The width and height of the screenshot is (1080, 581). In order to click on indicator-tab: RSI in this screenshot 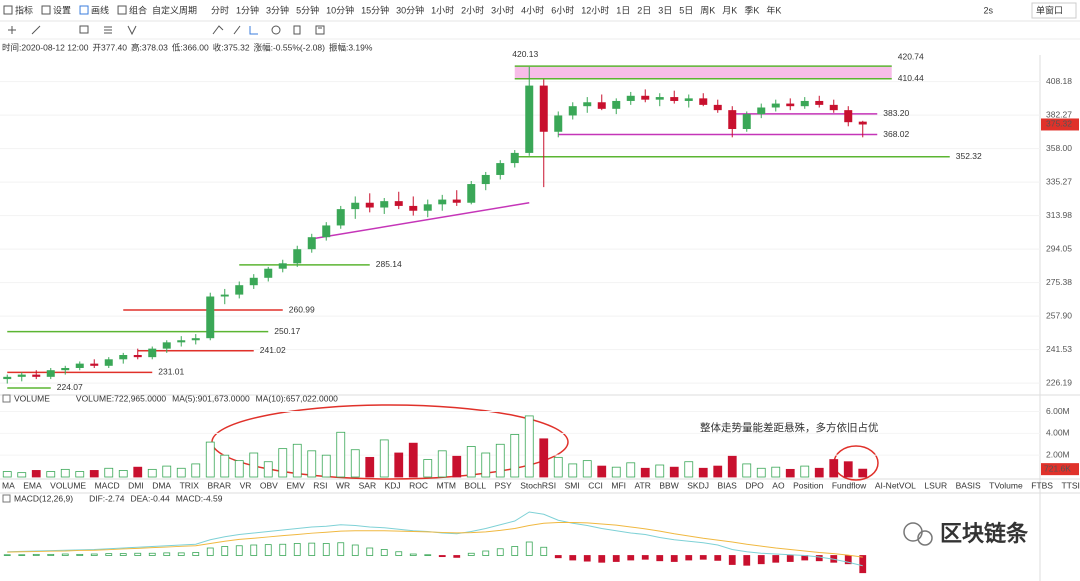, I will do `click(320, 485)`.